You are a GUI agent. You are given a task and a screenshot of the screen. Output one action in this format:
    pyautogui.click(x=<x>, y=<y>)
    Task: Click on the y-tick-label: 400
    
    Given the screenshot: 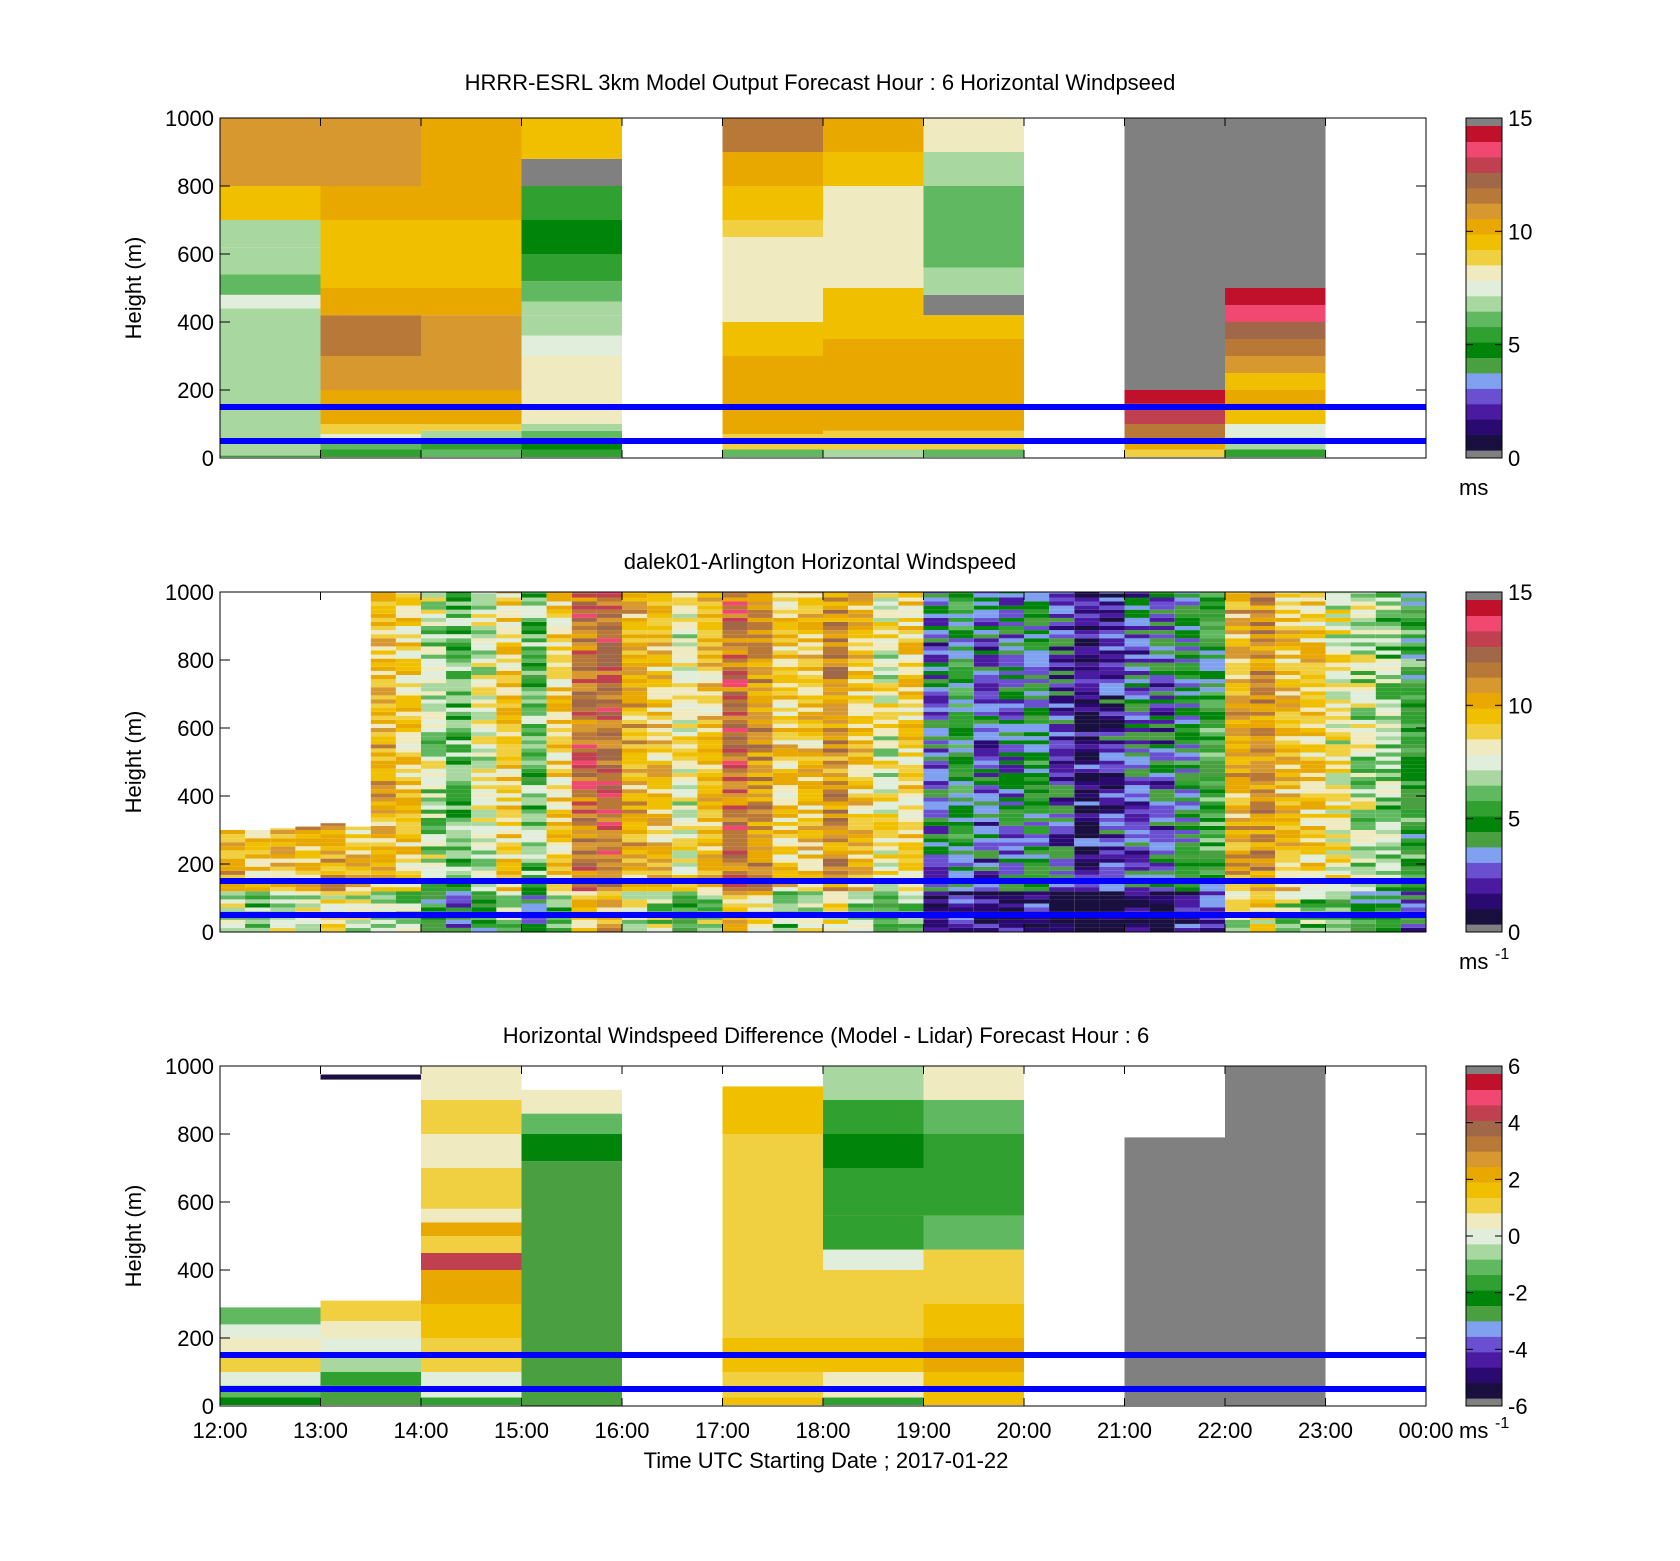 What is the action you would take?
    pyautogui.click(x=195, y=1270)
    